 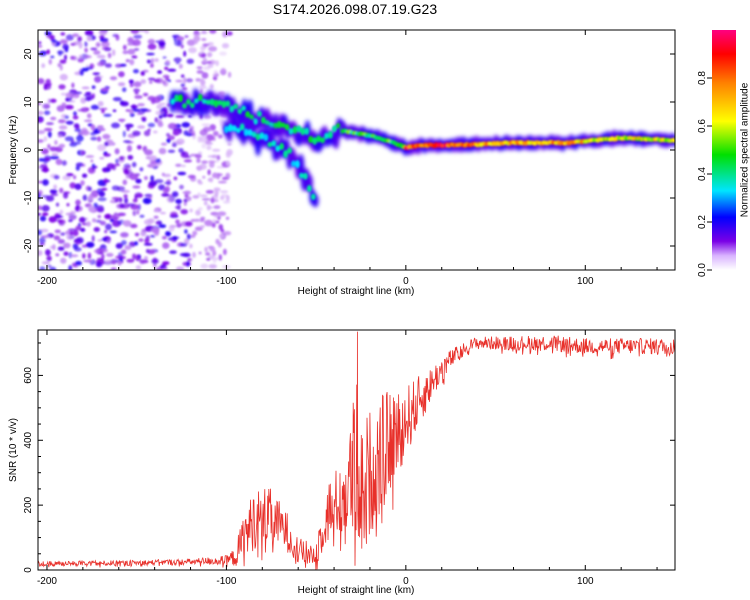 I want to click on chart-title: S174.2026.098.07.19.G23, so click(x=355, y=9).